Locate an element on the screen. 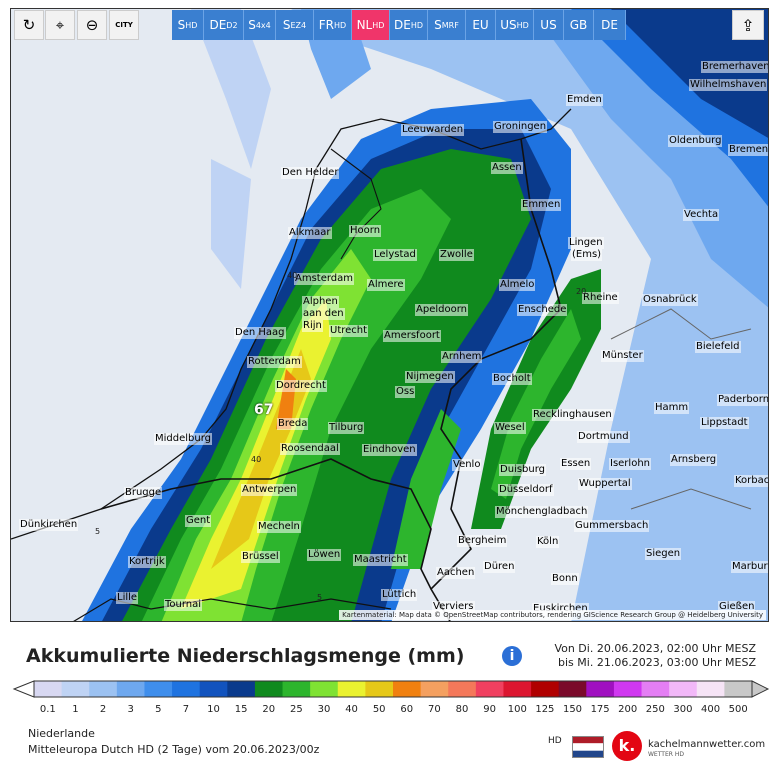  scale-label: 200 is located at coordinates (628, 709).